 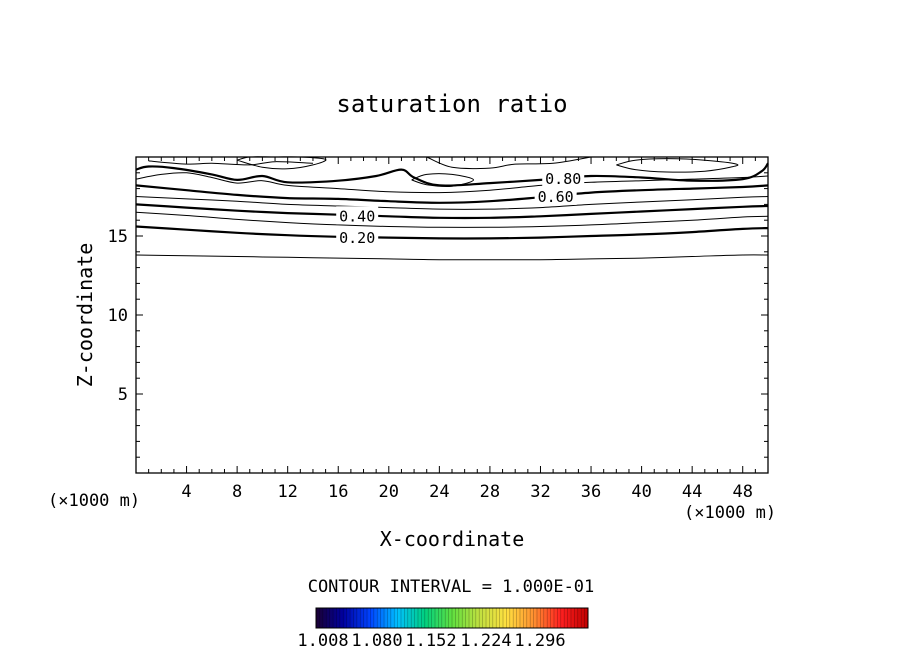 I want to click on contour-label: 0.20, so click(x=357, y=238).